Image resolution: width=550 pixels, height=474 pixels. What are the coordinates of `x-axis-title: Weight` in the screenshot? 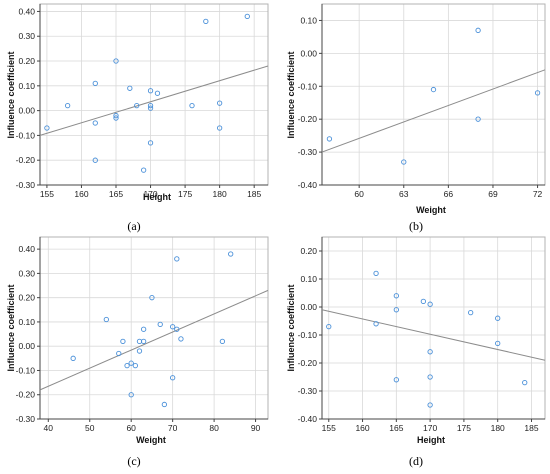 It's located at (431, 210).